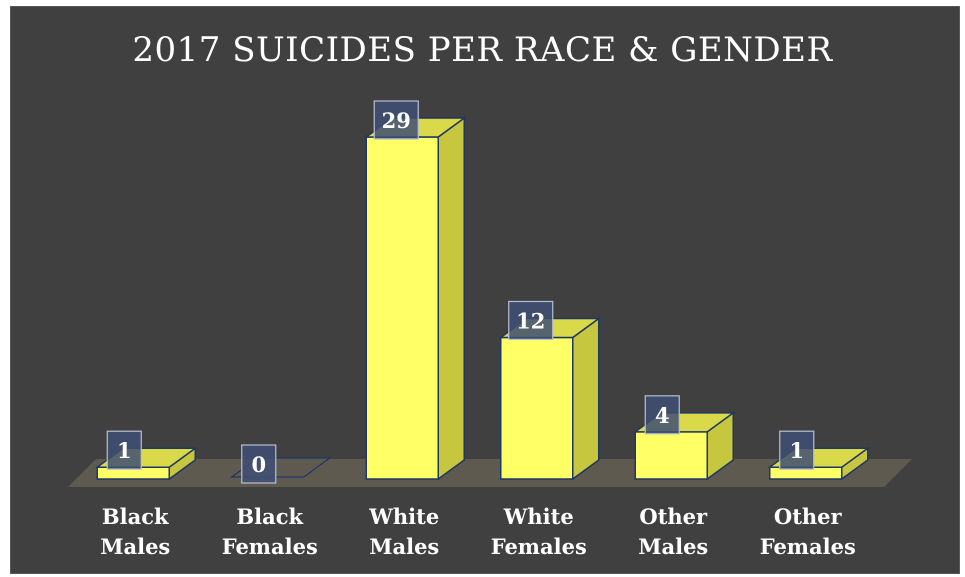 This screenshot has width=965, height=577. I want to click on category-label: Other Females, so click(808, 532).